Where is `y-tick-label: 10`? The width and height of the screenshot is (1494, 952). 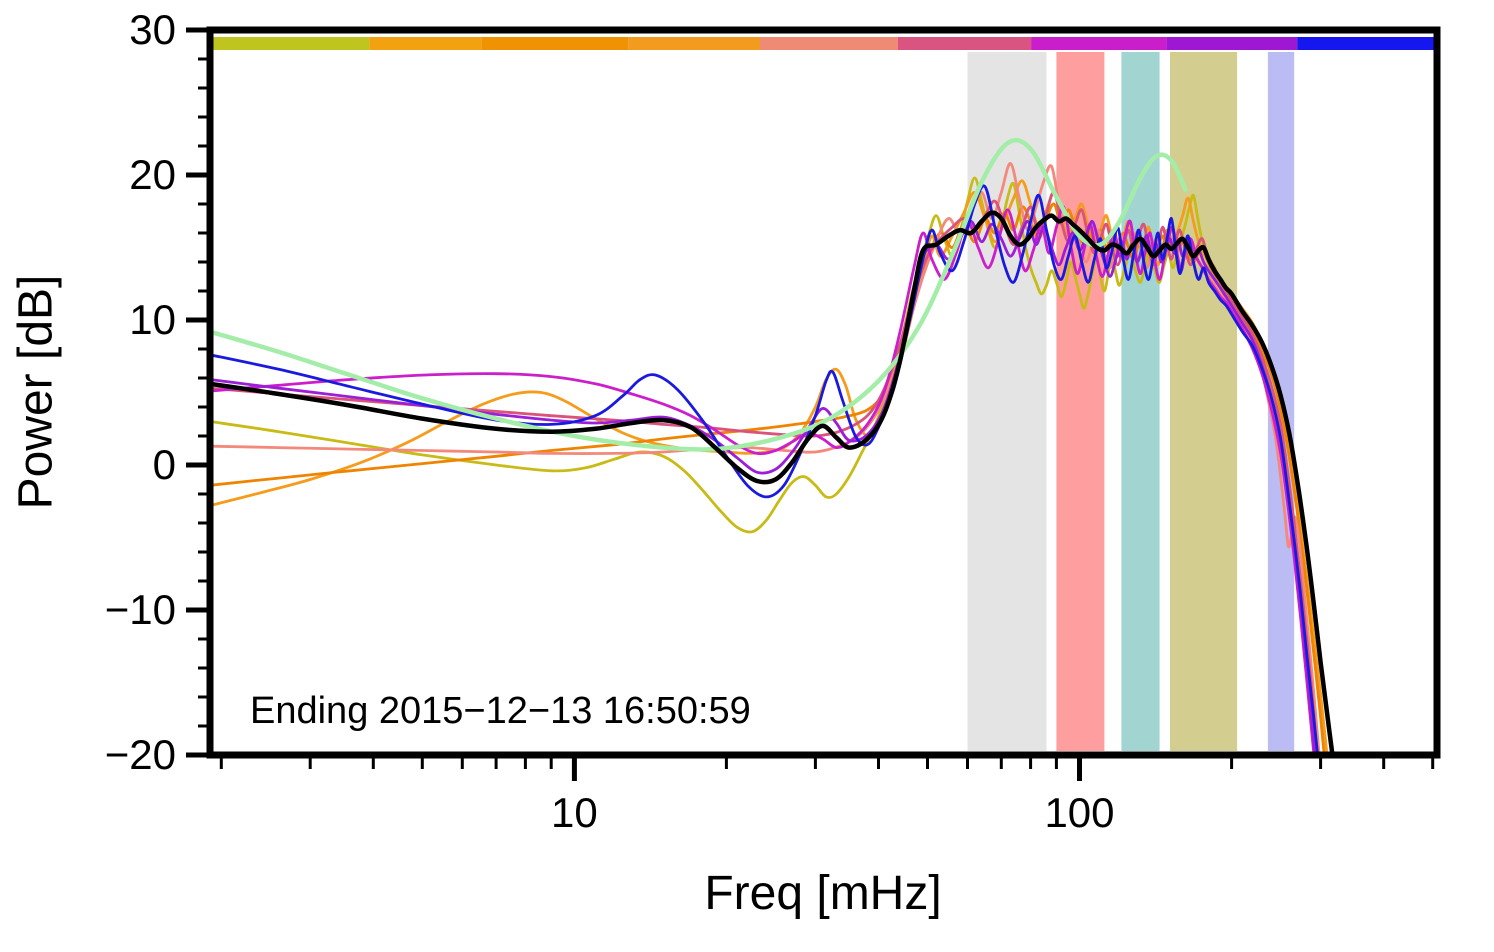 y-tick-label: 10 is located at coordinates (152, 319).